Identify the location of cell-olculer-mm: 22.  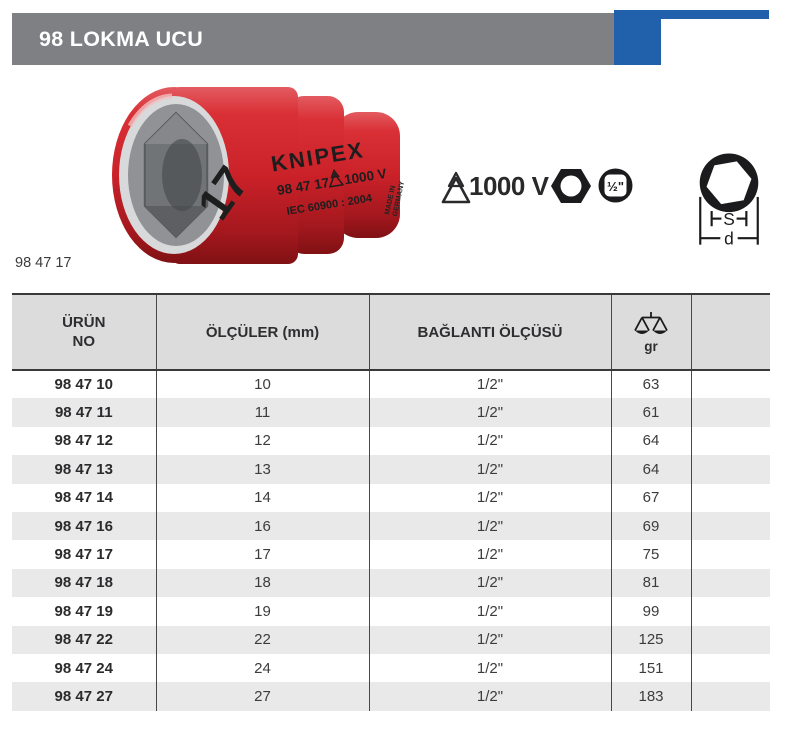
(262, 639).